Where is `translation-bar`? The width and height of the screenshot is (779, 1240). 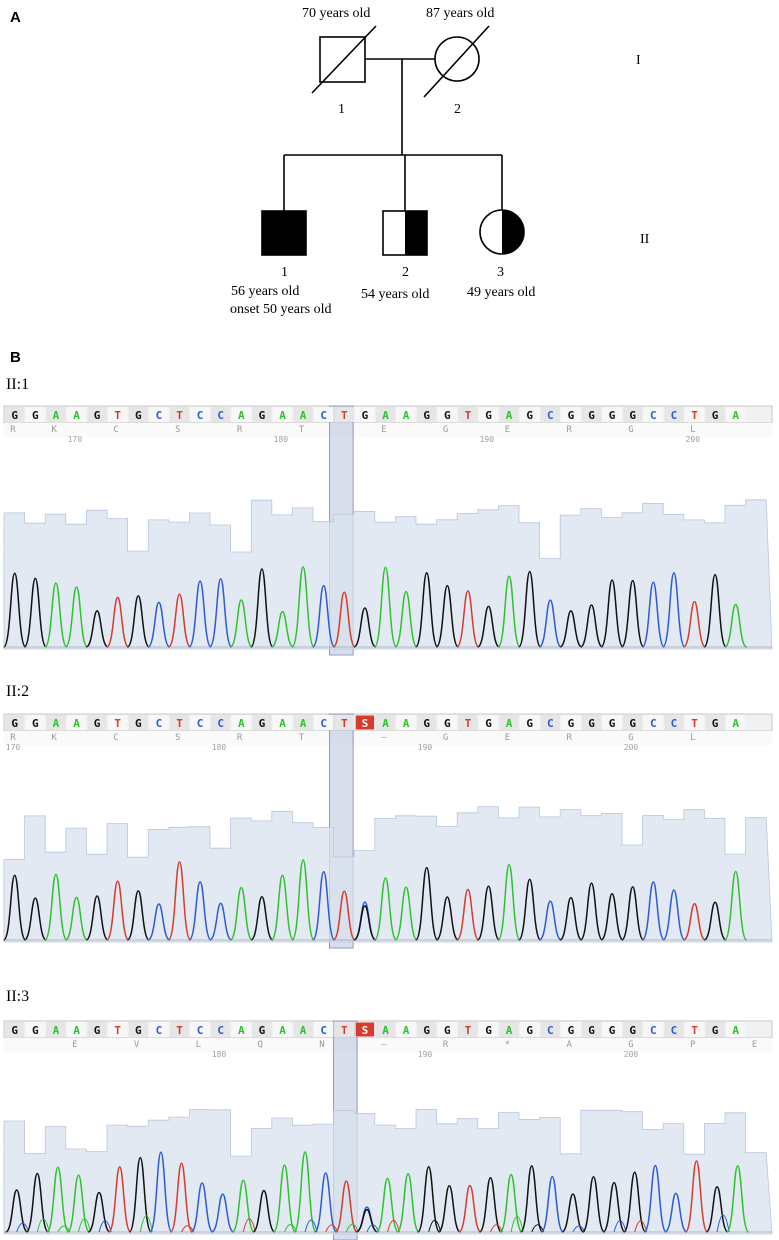
translation-bar is located at coordinates (388, 738).